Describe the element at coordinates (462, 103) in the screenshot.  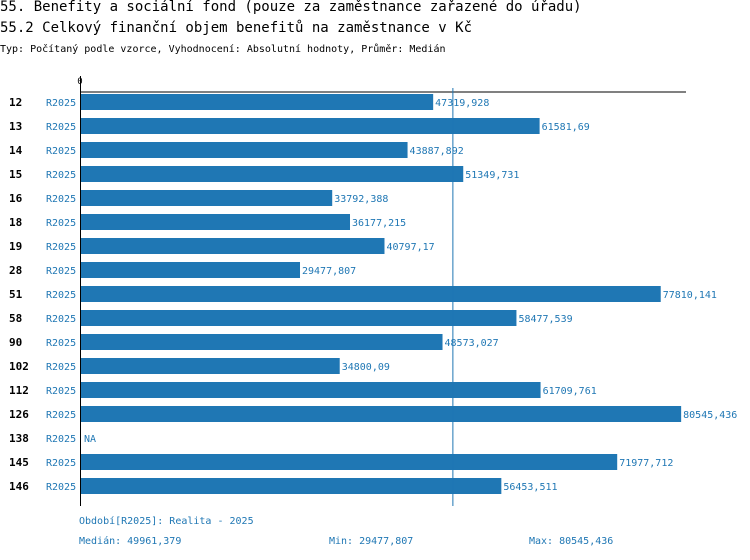
I see `data-label: 47319,928` at that location.